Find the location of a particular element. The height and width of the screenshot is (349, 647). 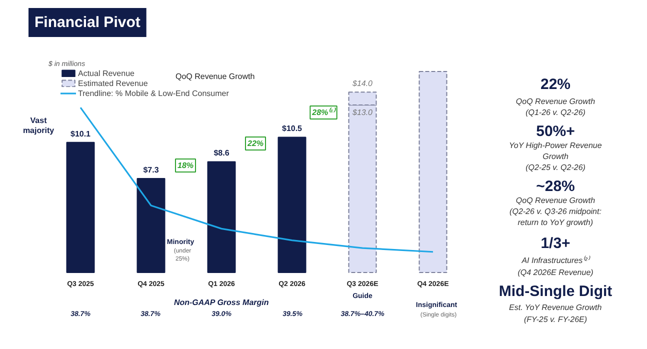

text: (FY-25 v. FY-26E) is located at coordinates (556, 319).